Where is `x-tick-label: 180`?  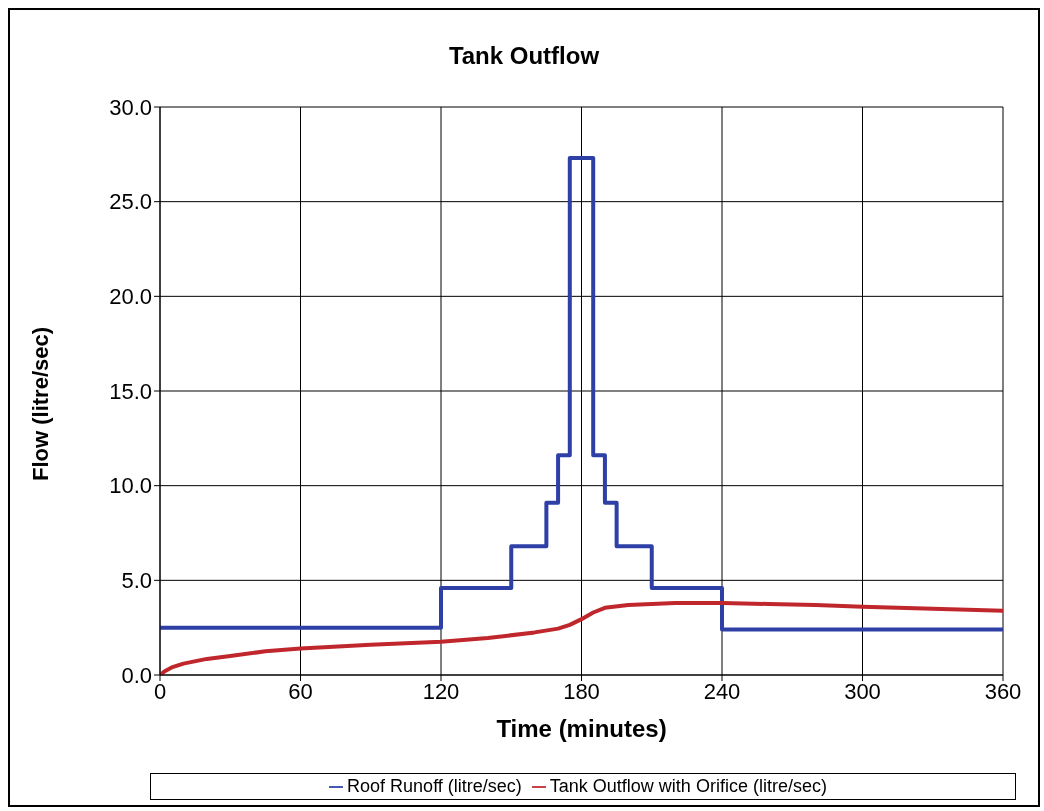 x-tick-label: 180 is located at coordinates (581, 691).